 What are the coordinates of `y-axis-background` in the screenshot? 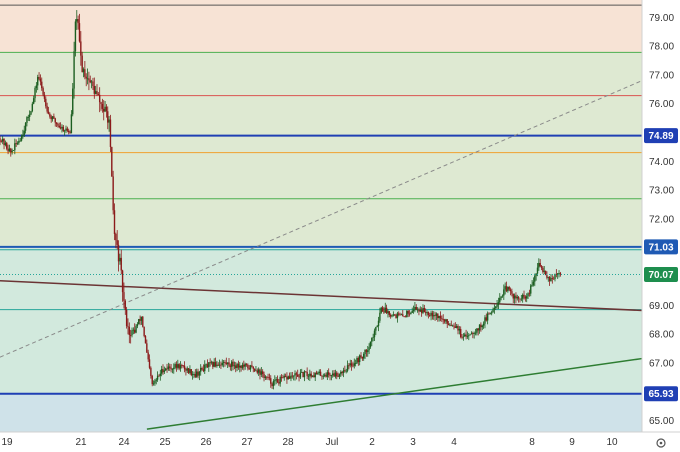 It's located at (661, 226).